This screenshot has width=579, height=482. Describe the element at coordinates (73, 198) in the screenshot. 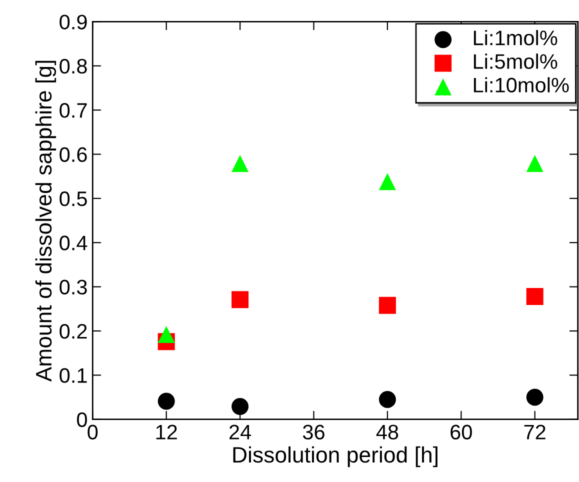

I see `y-tick-label: 0.5` at that location.